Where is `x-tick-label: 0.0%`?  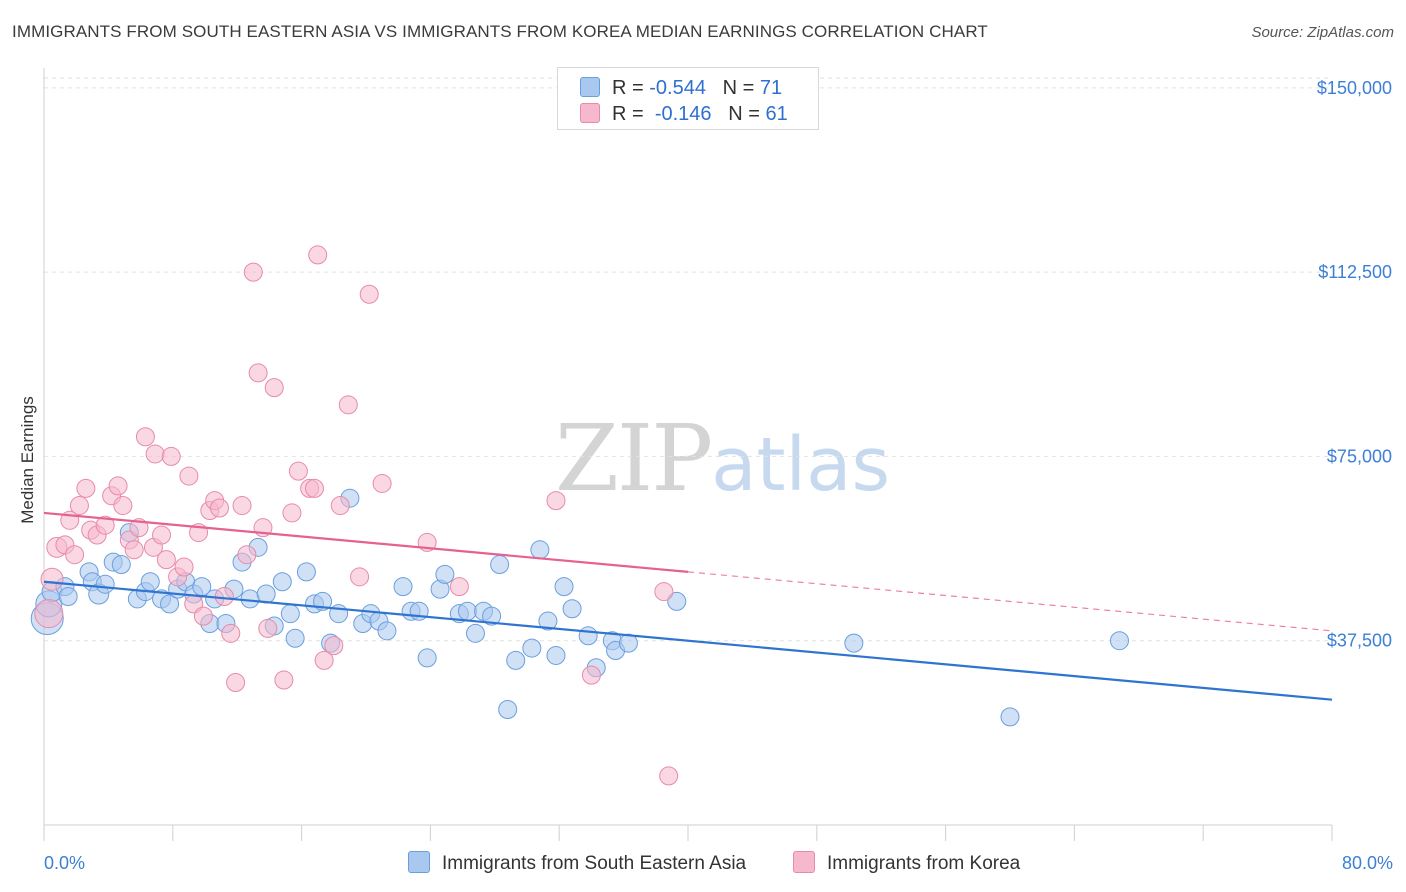 x-tick-label: 0.0% is located at coordinates (64, 863).